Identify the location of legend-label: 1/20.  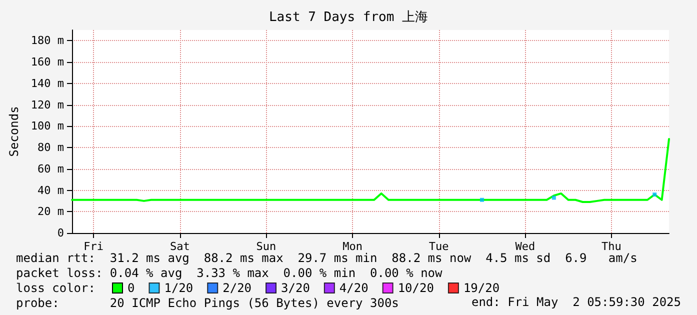
(179, 288).